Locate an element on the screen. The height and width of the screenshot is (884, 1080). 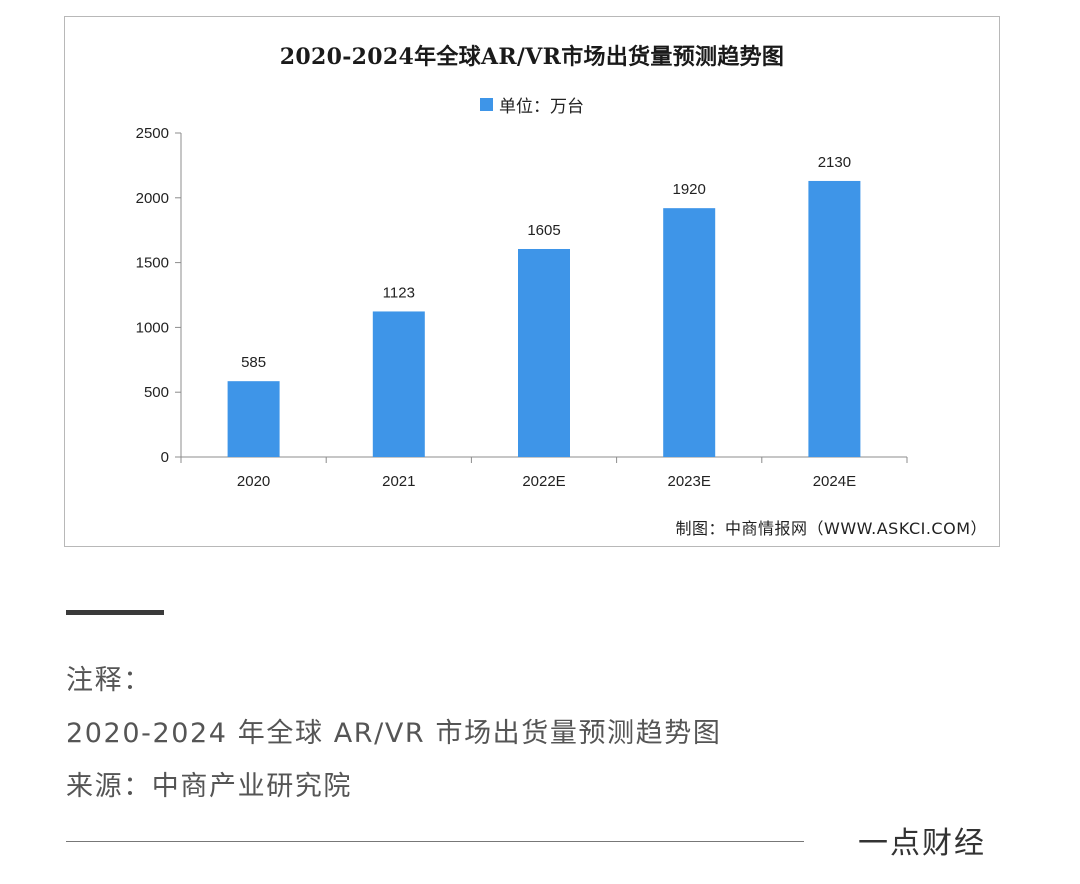
bar-value-label: 1123 is located at coordinates (399, 292).